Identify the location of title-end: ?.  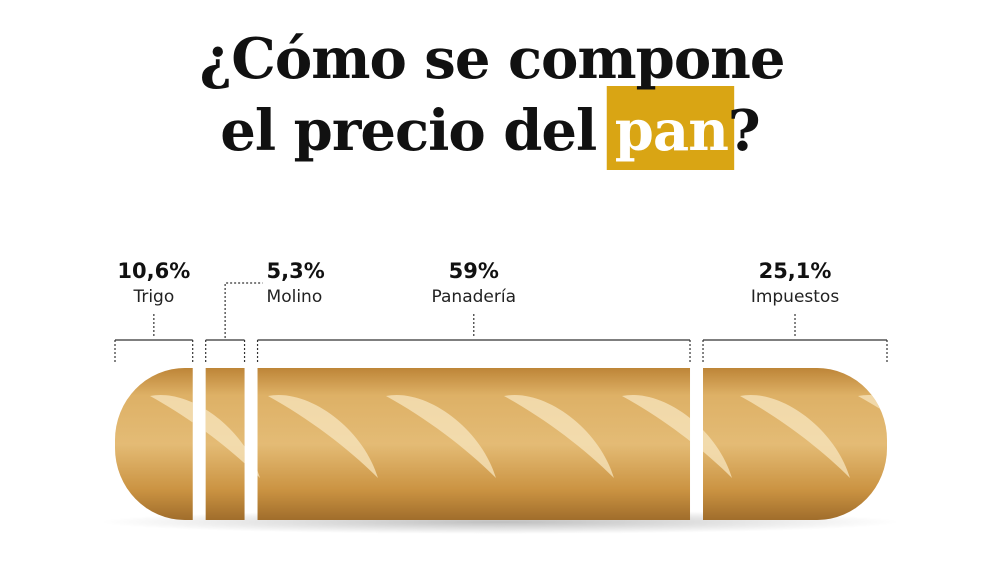
(744, 131).